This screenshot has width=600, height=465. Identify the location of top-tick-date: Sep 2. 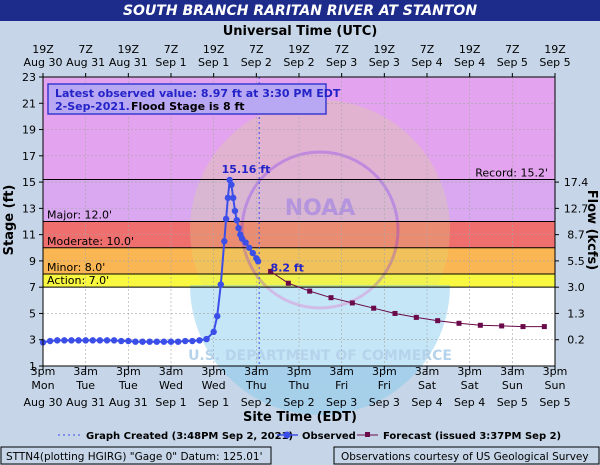
(298, 62).